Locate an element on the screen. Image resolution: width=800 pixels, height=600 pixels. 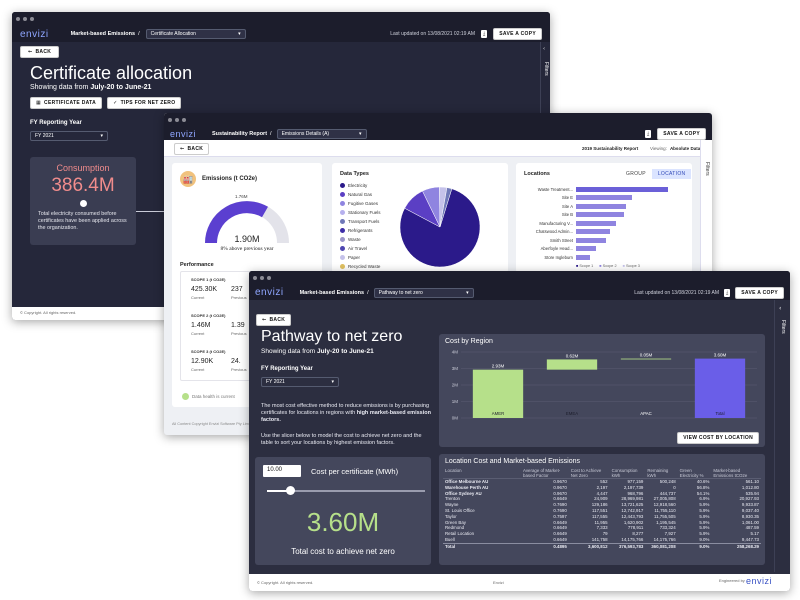
page-dropdown: Pathway to net zero ▾ is located at coordinates (423, 292).